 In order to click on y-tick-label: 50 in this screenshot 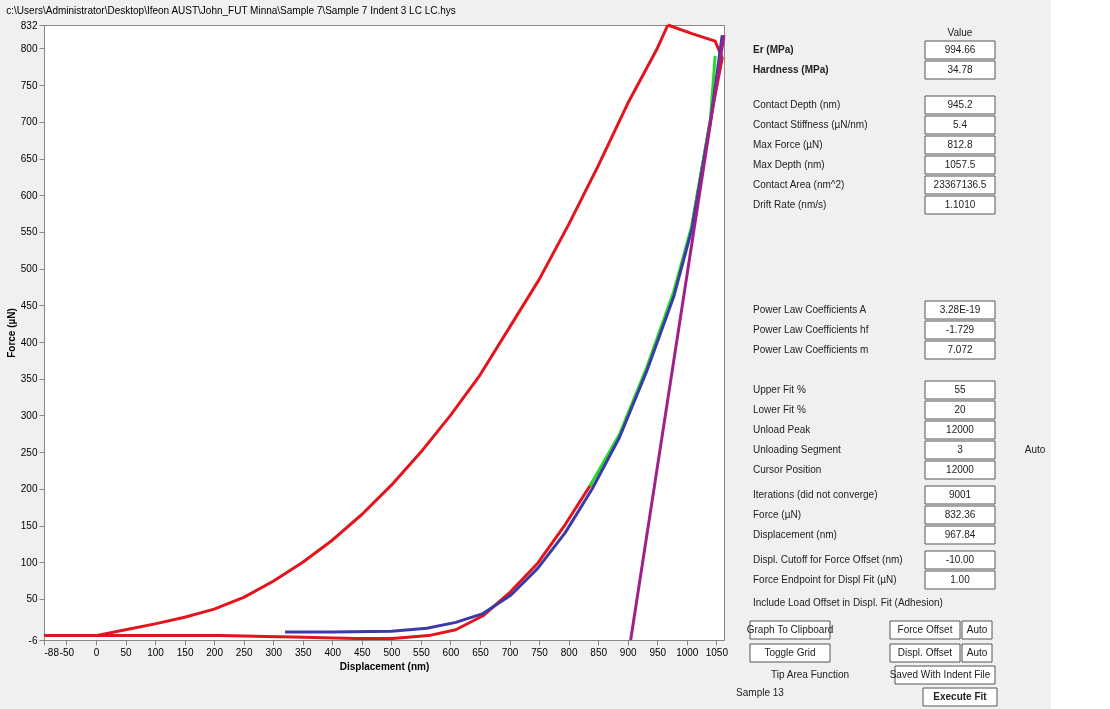, I will do `click(32, 599)`.